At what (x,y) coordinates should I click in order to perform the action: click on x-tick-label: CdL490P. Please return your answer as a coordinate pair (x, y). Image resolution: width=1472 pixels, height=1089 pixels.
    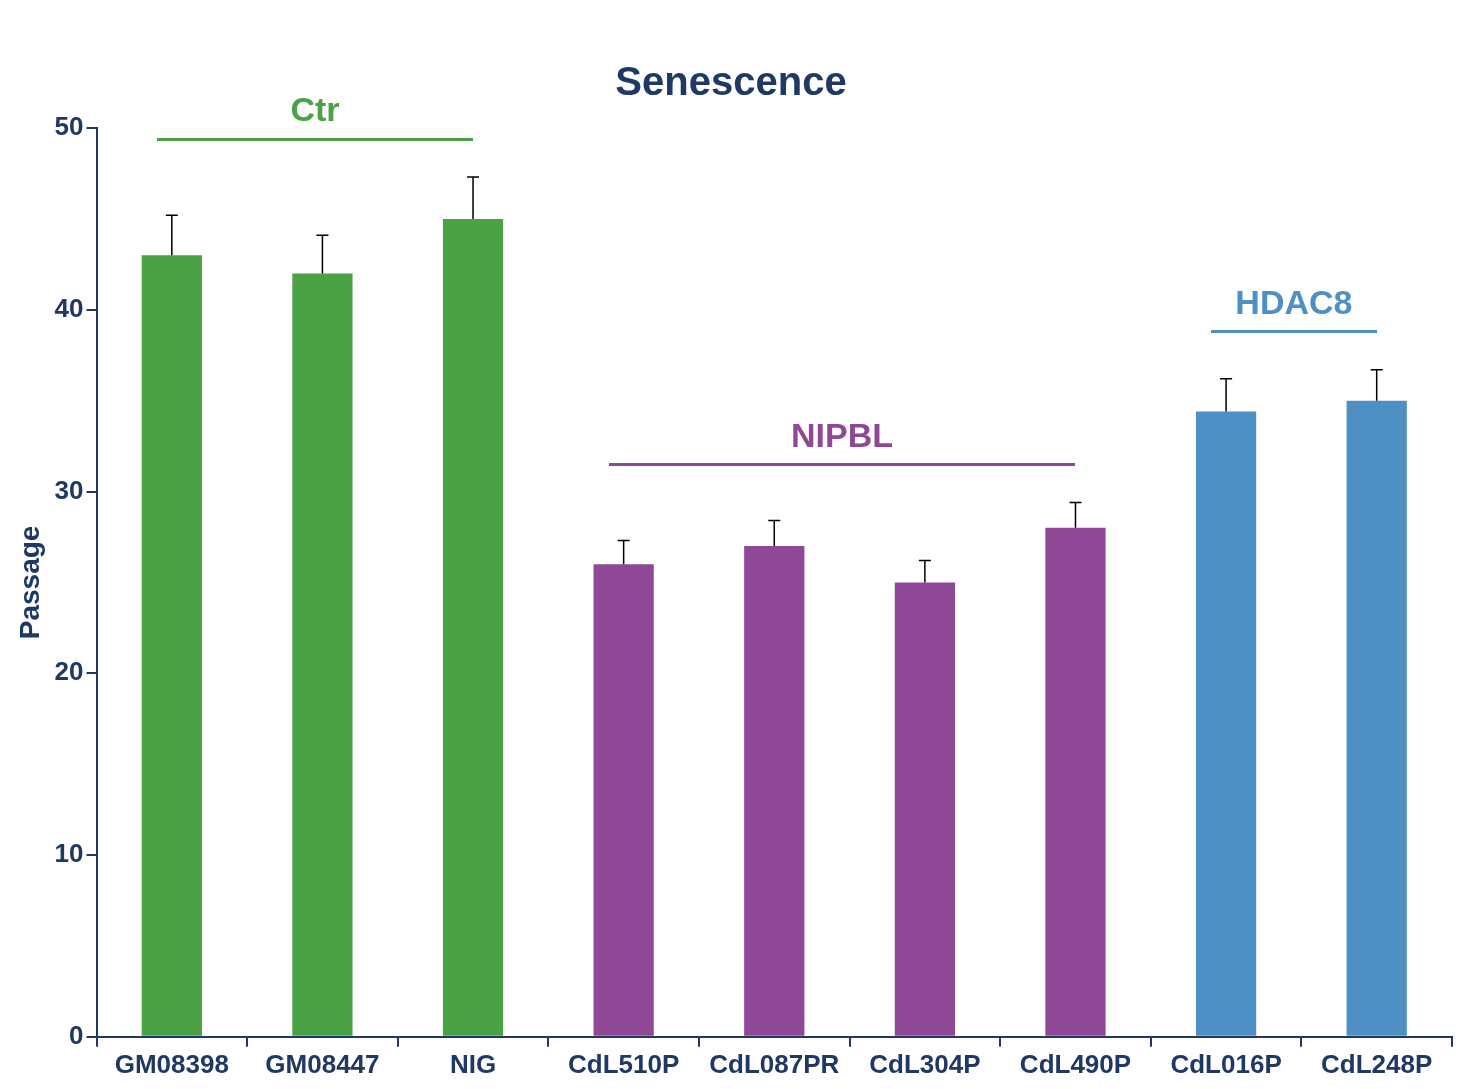
    Looking at the image, I should click on (1075, 1063).